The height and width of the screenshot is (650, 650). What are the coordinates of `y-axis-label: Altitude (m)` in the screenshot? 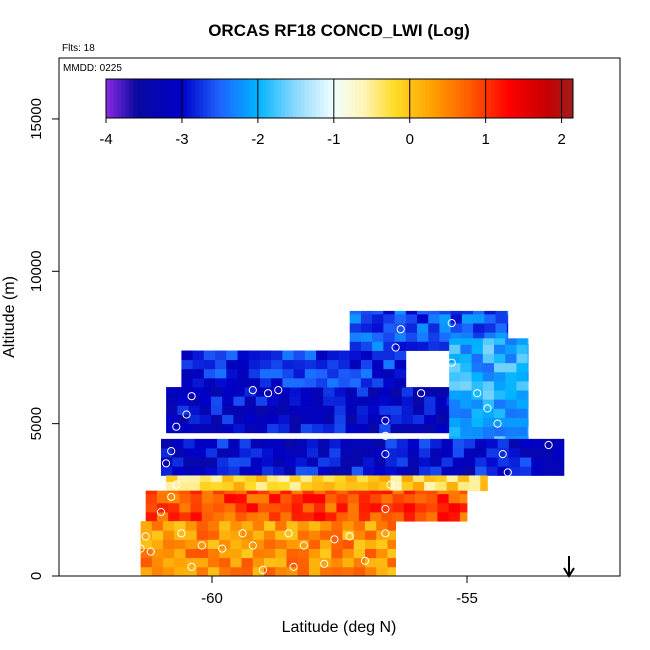 It's located at (9, 317).